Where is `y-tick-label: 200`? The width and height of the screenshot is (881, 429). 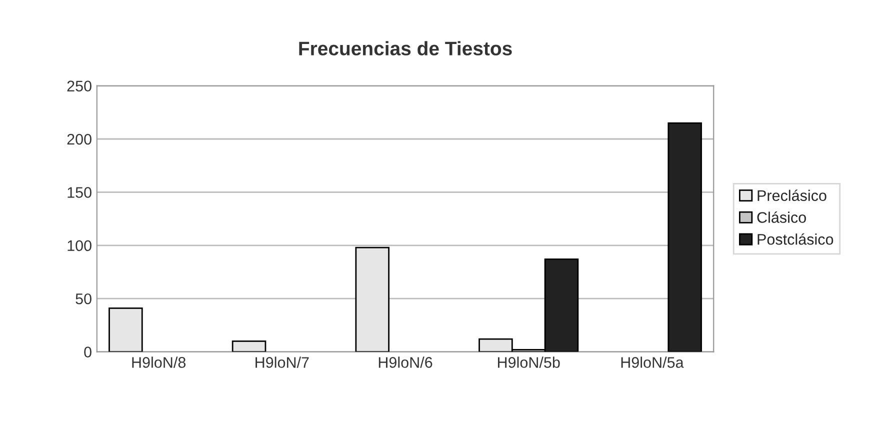
y-tick-label: 200 is located at coordinates (79, 139).